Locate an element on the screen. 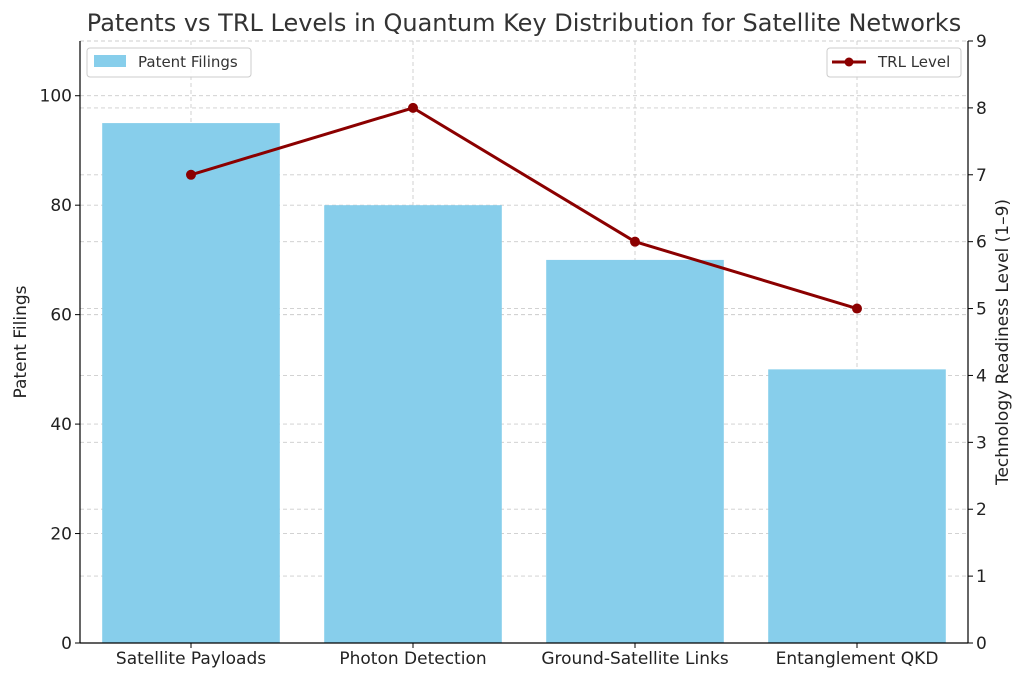  y-tick-label: 40 is located at coordinates (61, 425).